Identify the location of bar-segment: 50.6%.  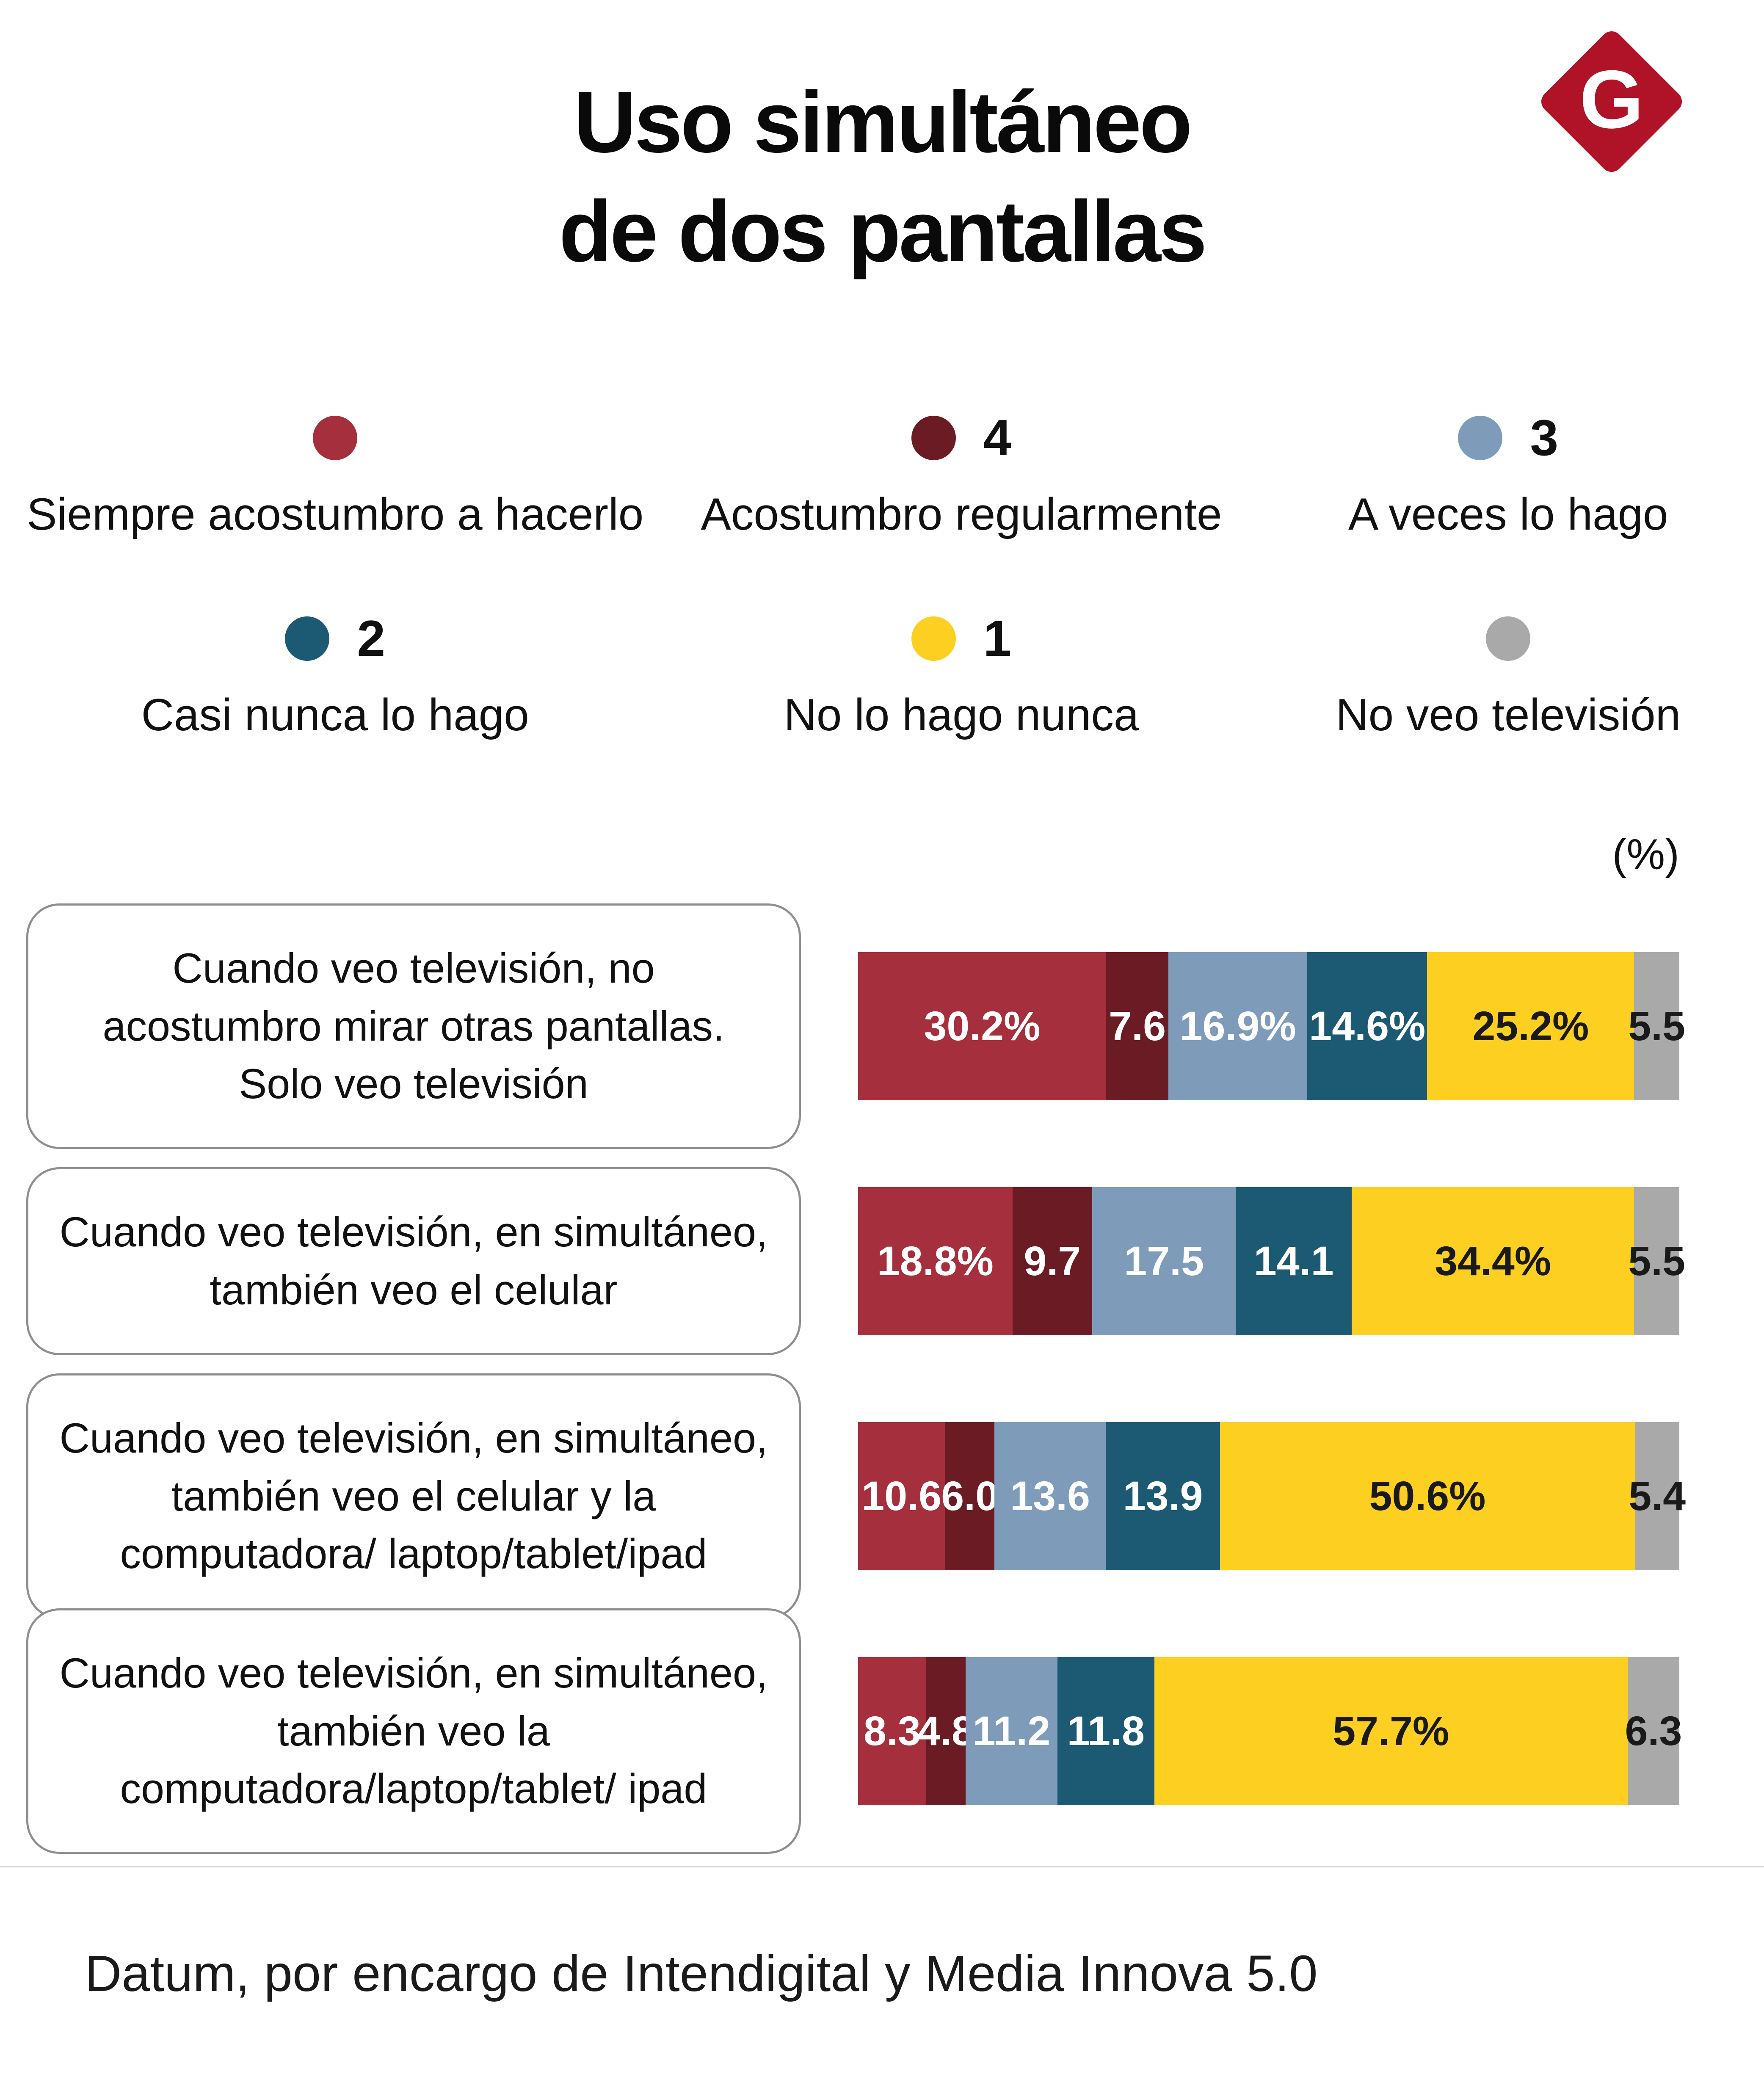
(1427, 1496).